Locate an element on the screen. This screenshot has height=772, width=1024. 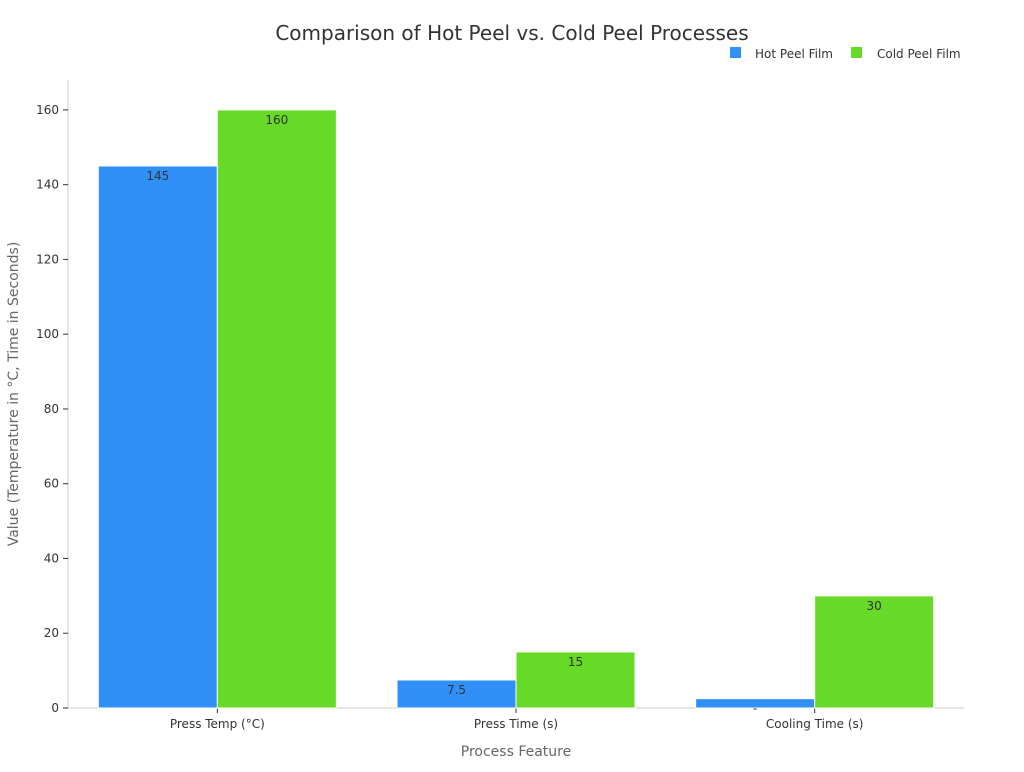
y-tick-label: 100 is located at coordinates (47, 334).